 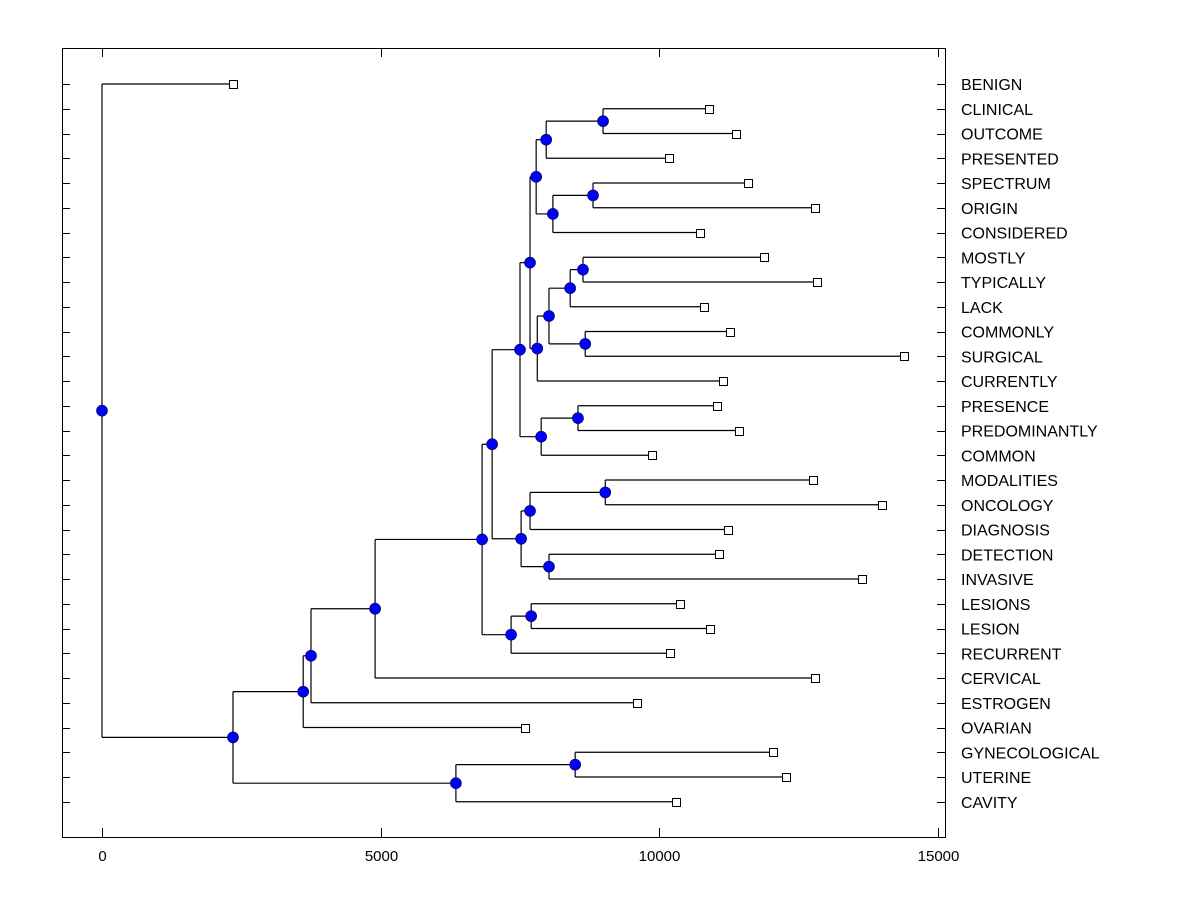 I want to click on leaf-label: INVASIVE, so click(x=997, y=580).